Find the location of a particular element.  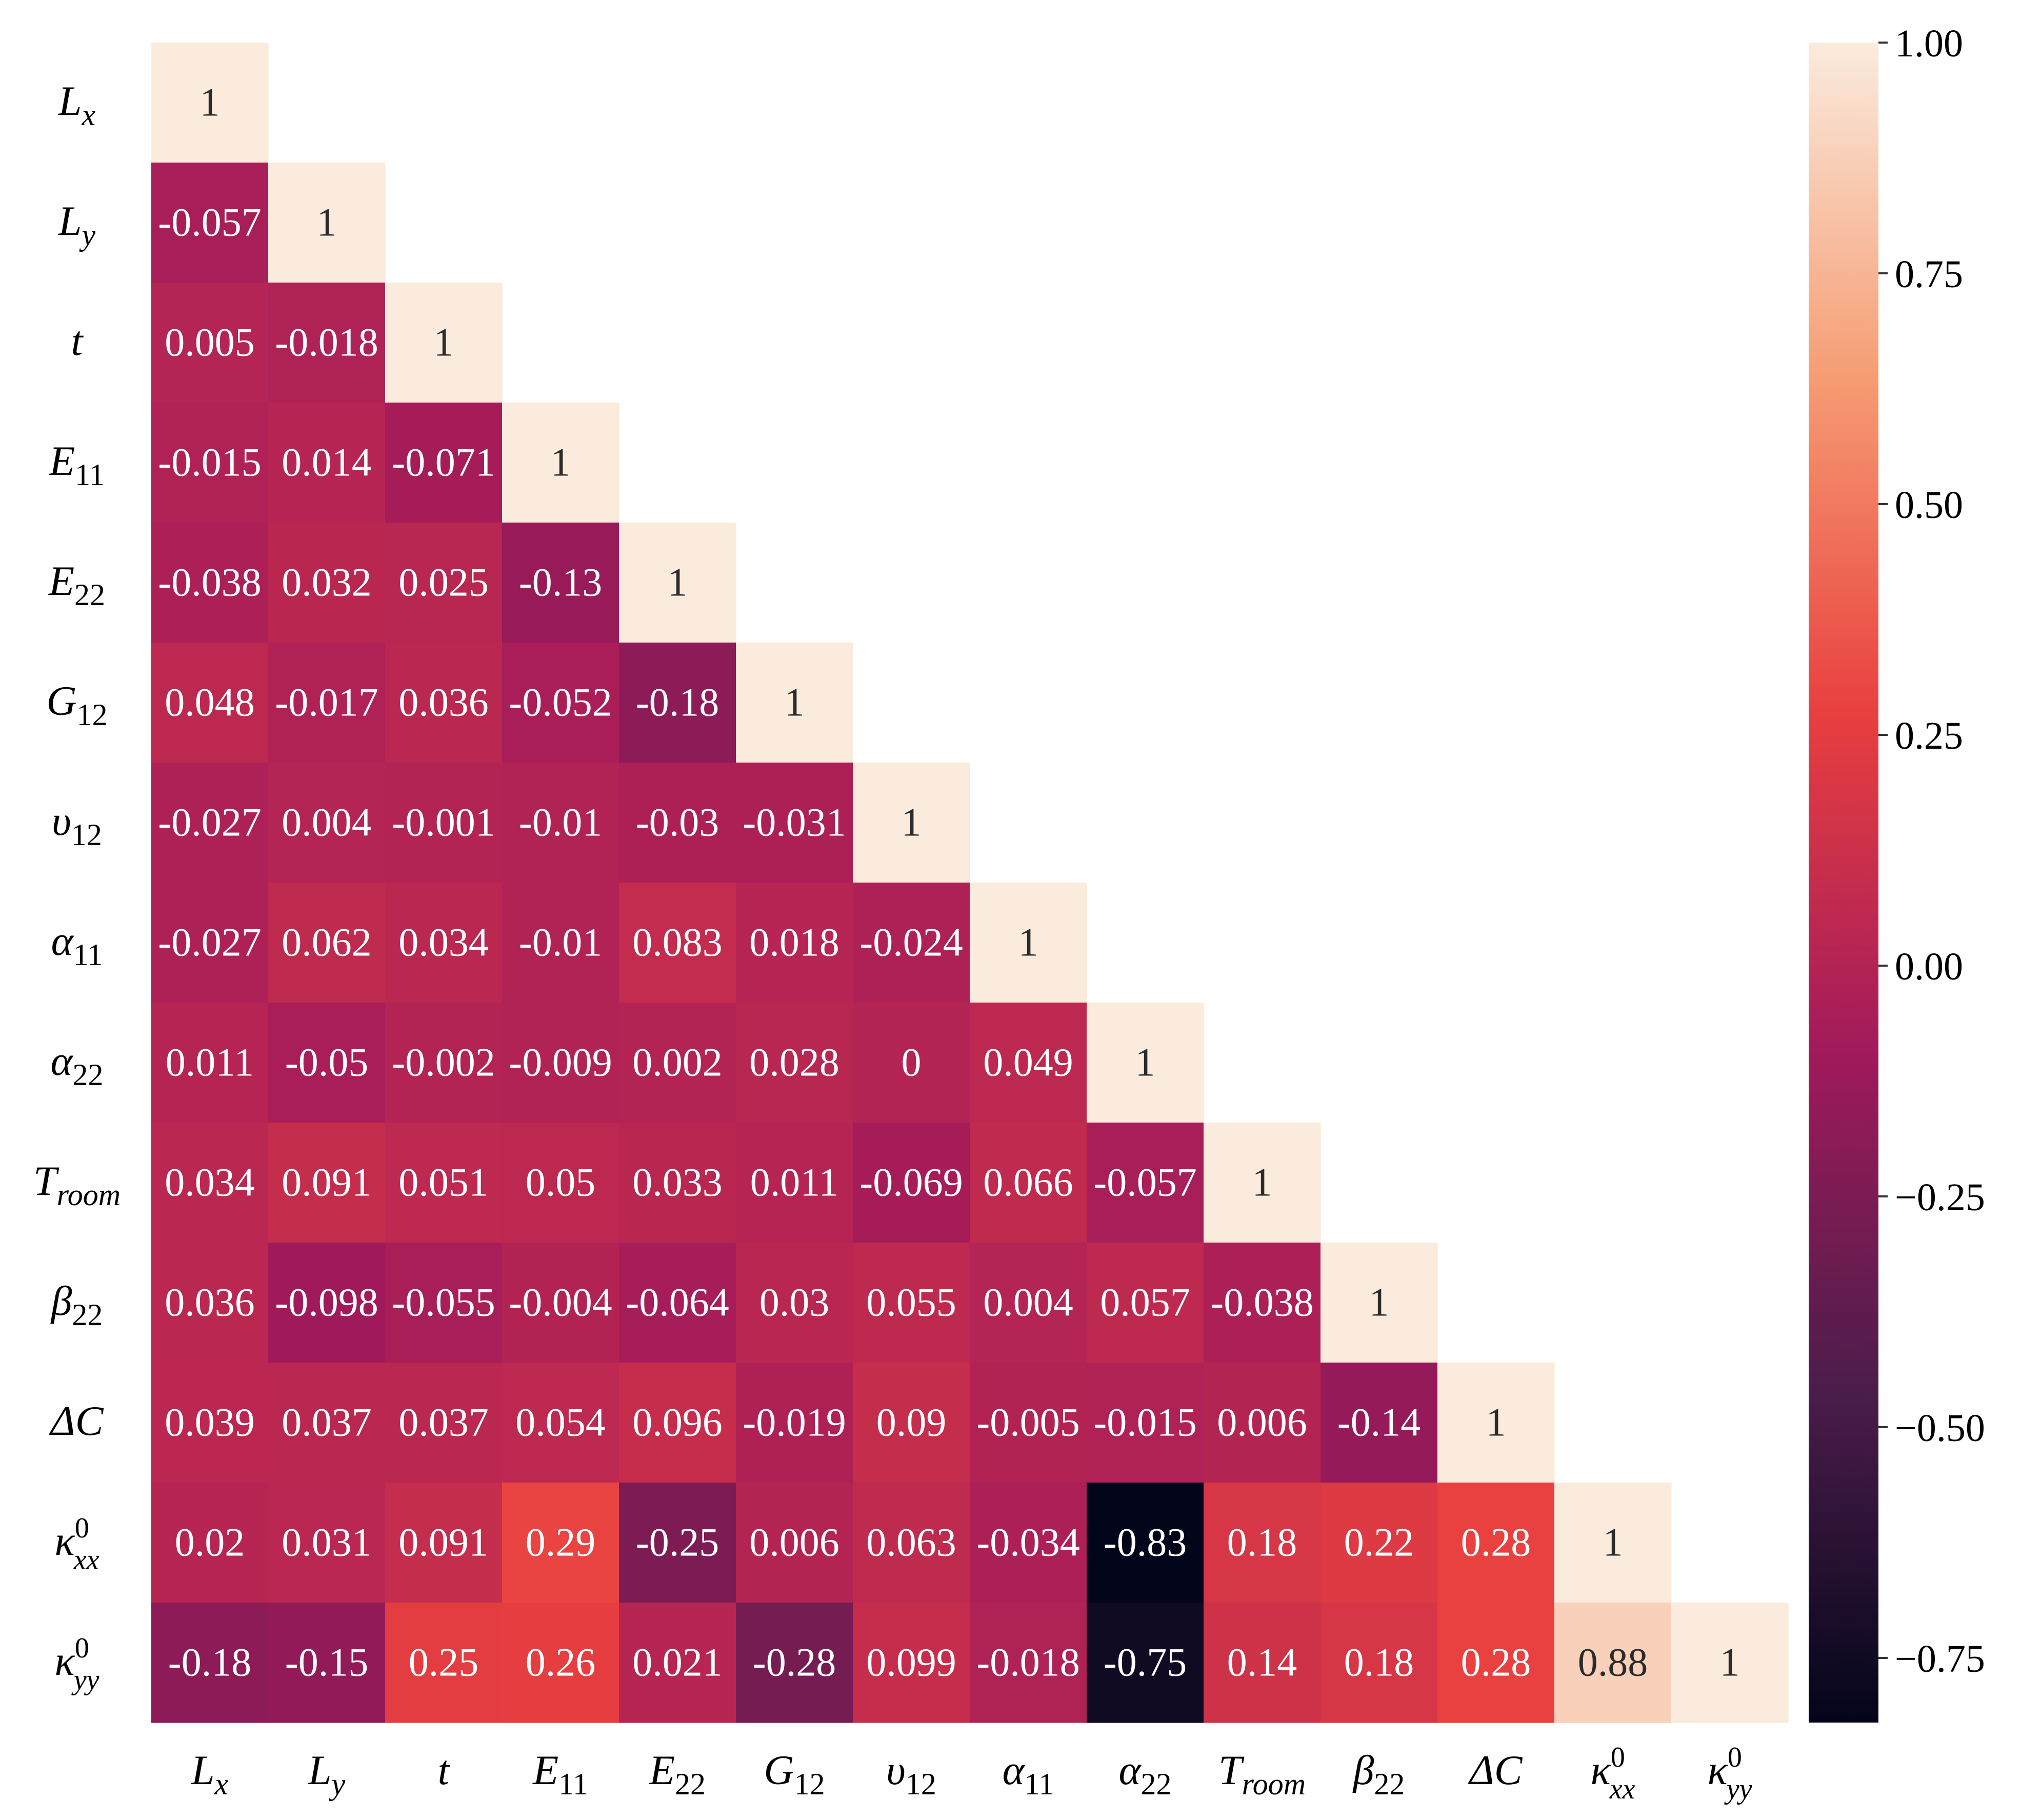

cell-value-label: 0.25 is located at coordinates (444, 1662).